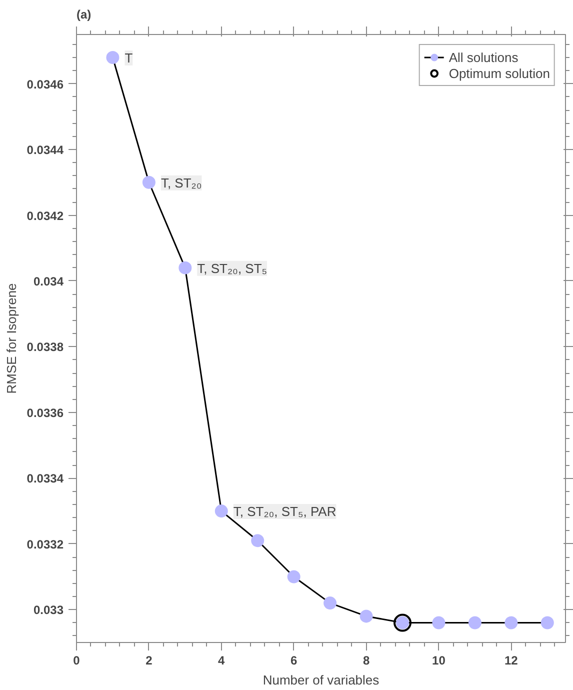 Image resolution: width=573 pixels, height=690 pixels. Describe the element at coordinates (483, 57) in the screenshot. I see `legend-label: All solutions` at that location.